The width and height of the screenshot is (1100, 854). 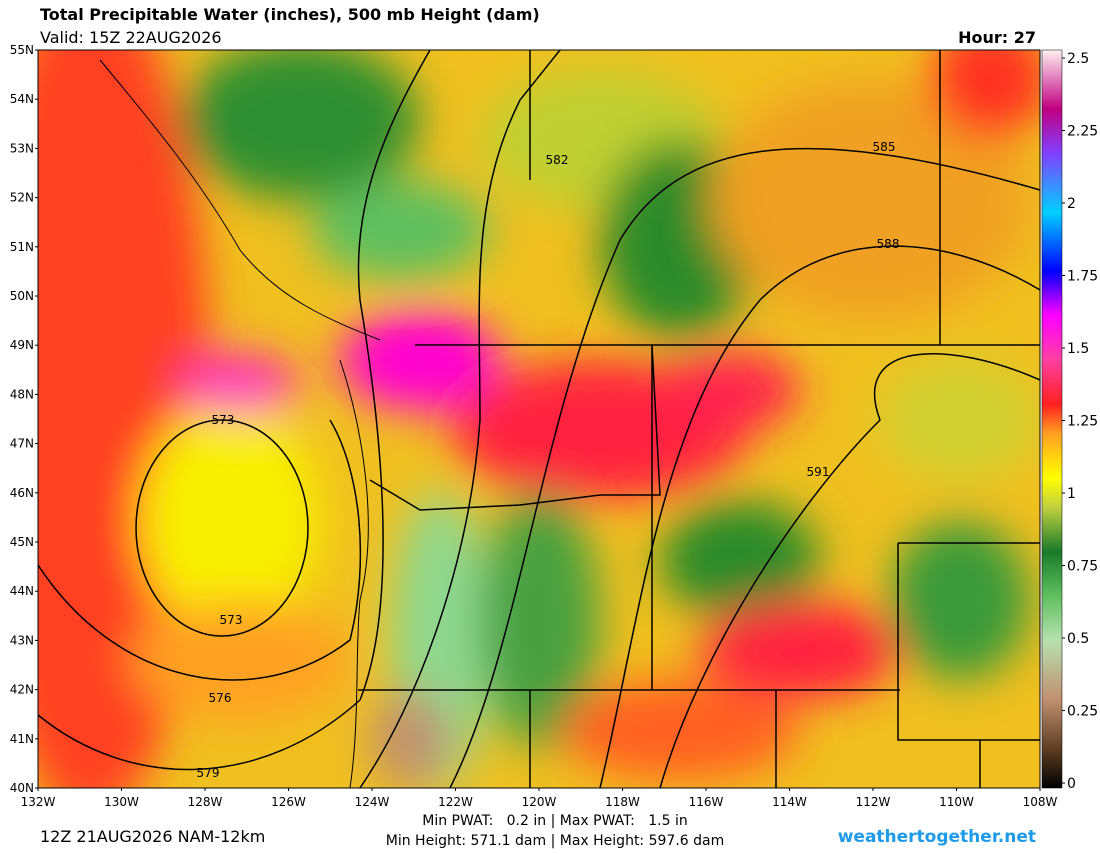 What do you see at coordinates (22, 591) in the screenshot?
I see `lat-label: 44N` at bounding box center [22, 591].